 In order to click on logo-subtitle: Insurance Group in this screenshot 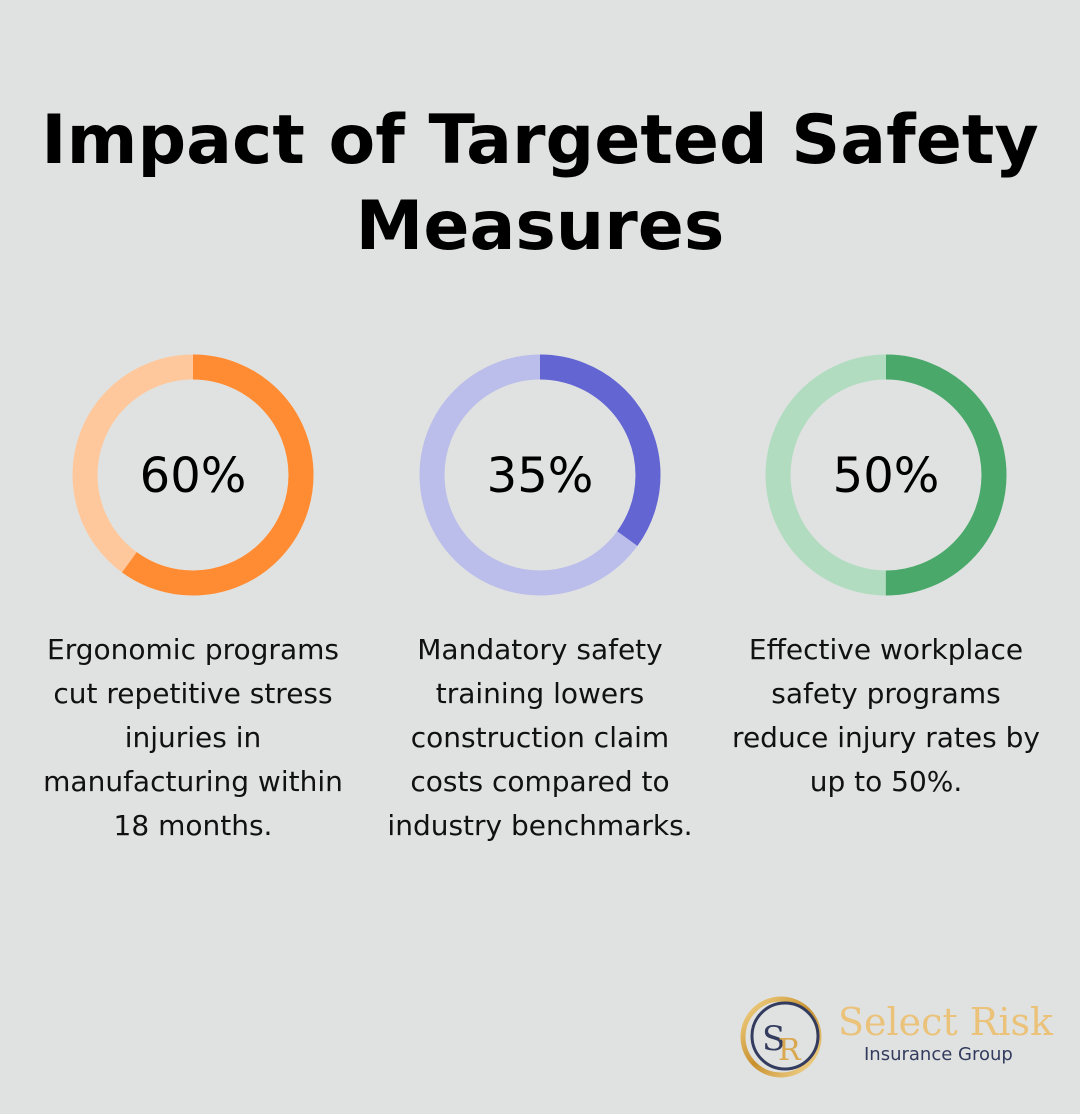, I will do `click(938, 1054)`.